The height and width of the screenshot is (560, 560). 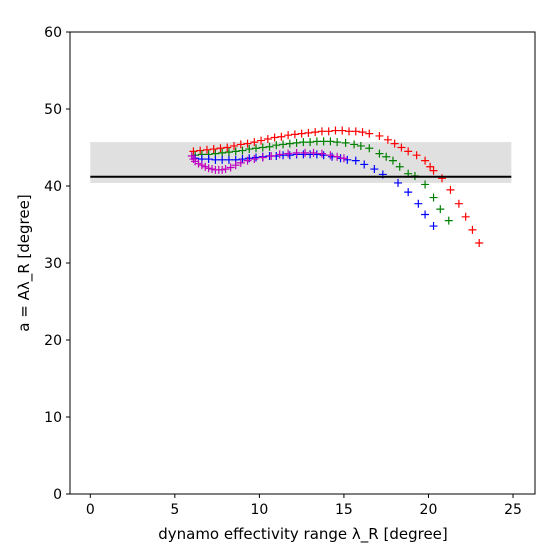 What do you see at coordinates (259, 510) in the screenshot?
I see `x-tick-label: 10` at bounding box center [259, 510].